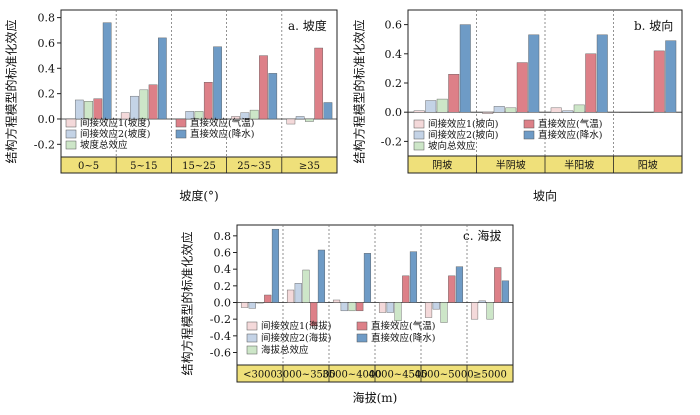  I want to click on category-label: 3500~4000, so click(351, 375).